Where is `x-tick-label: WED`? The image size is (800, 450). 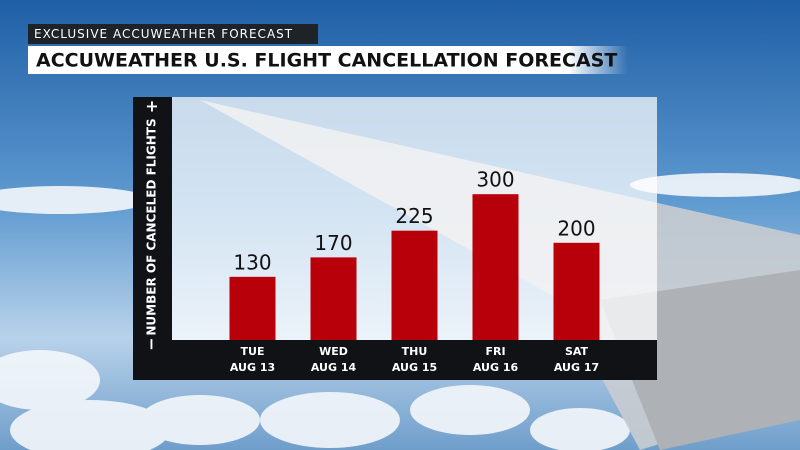 x-tick-label: WED is located at coordinates (333, 351).